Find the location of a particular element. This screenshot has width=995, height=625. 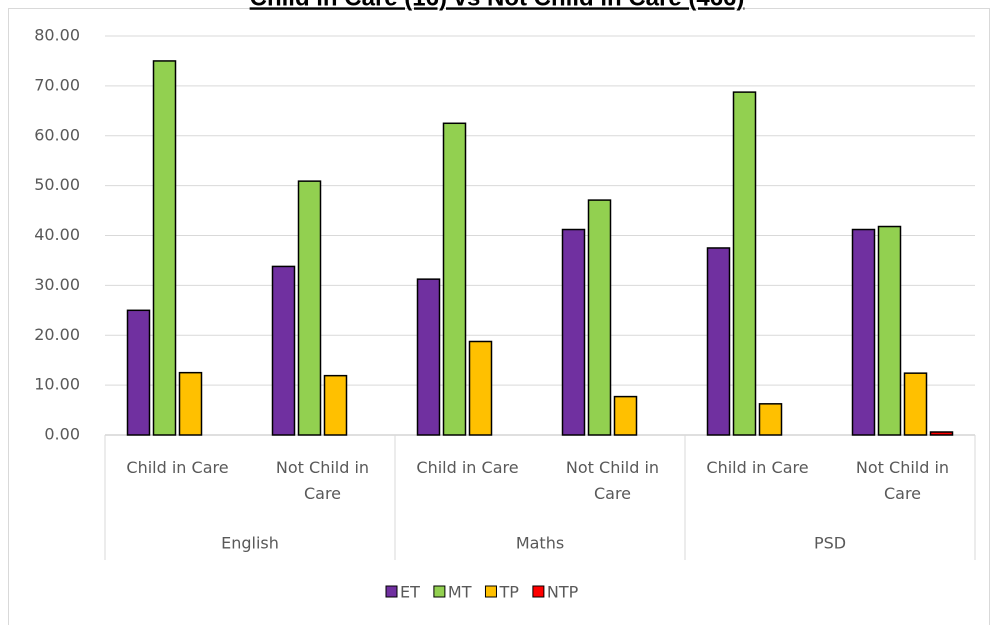

group-label: PSD is located at coordinates (830, 543).